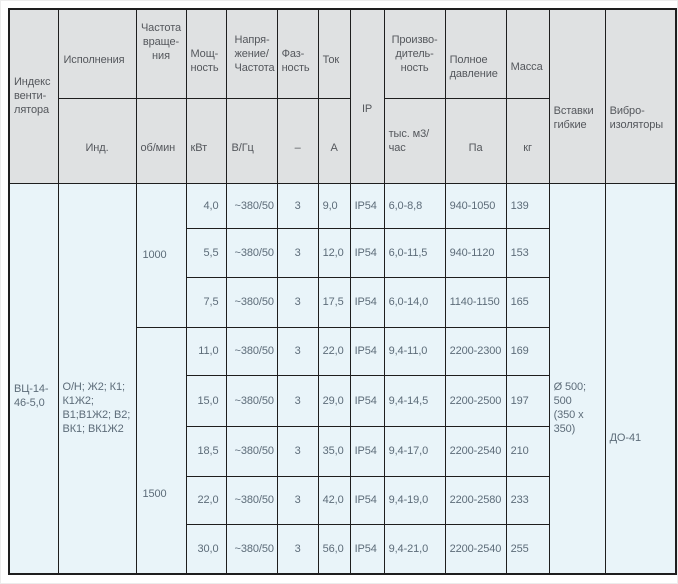 The image size is (678, 584). I want to click on cell-pressure: 2200-2300, so click(475, 351).